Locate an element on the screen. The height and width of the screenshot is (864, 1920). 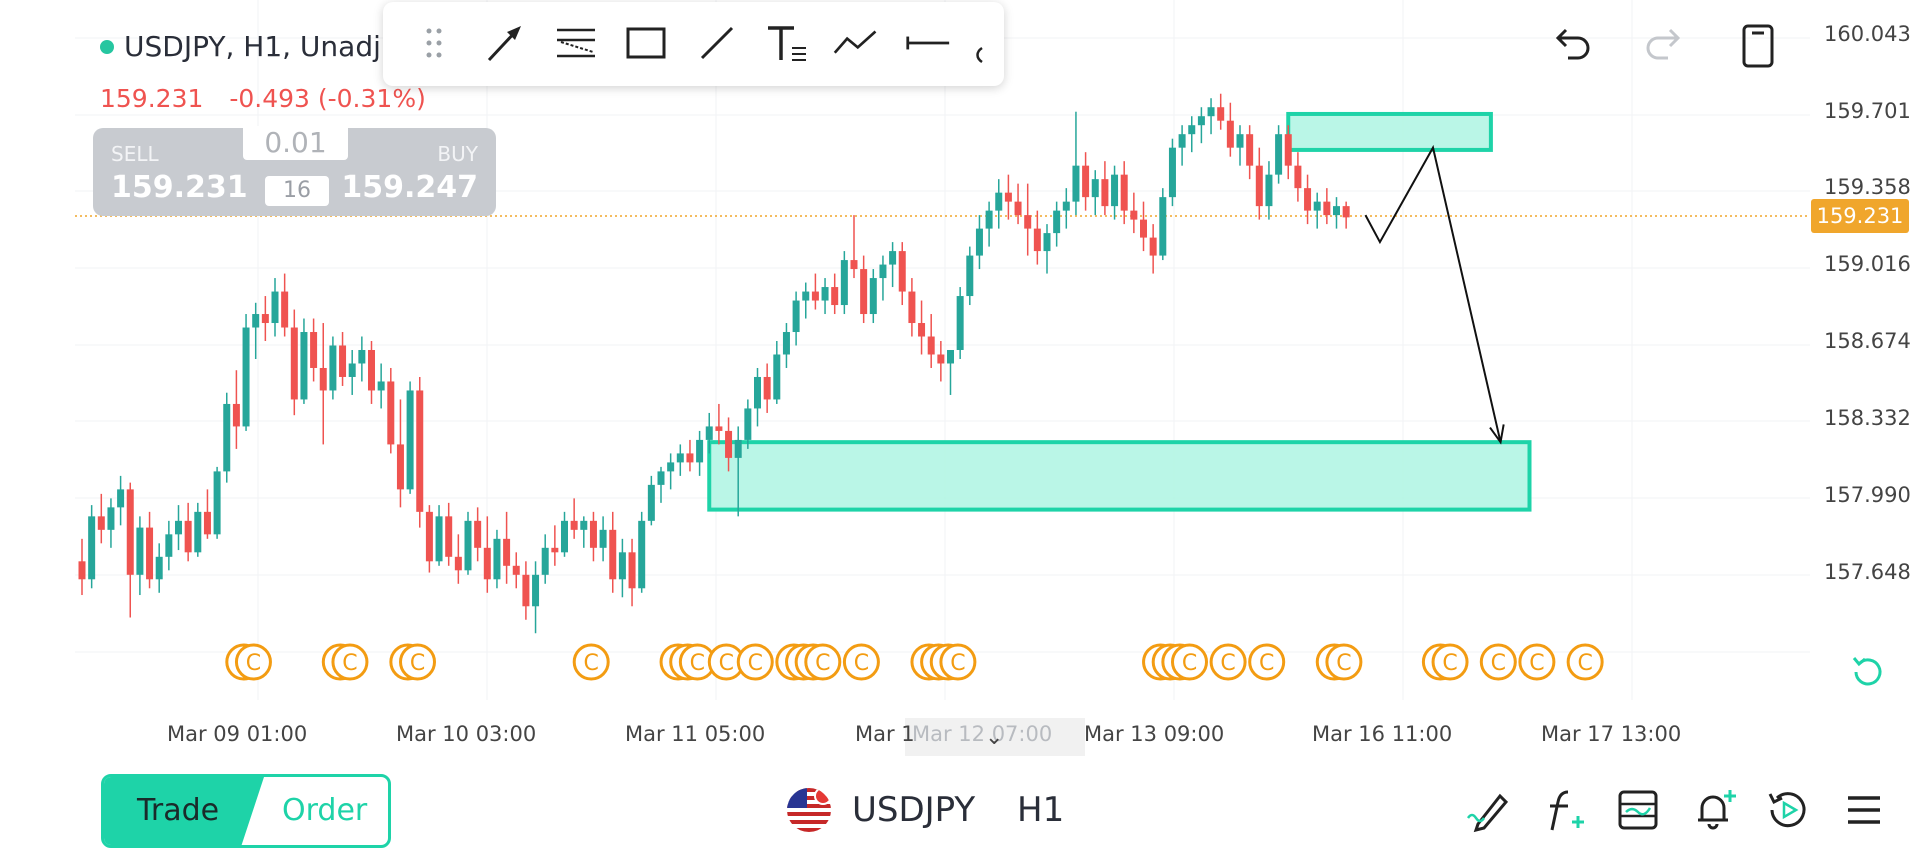
reset-chart-icon is located at coordinates (1868, 672).